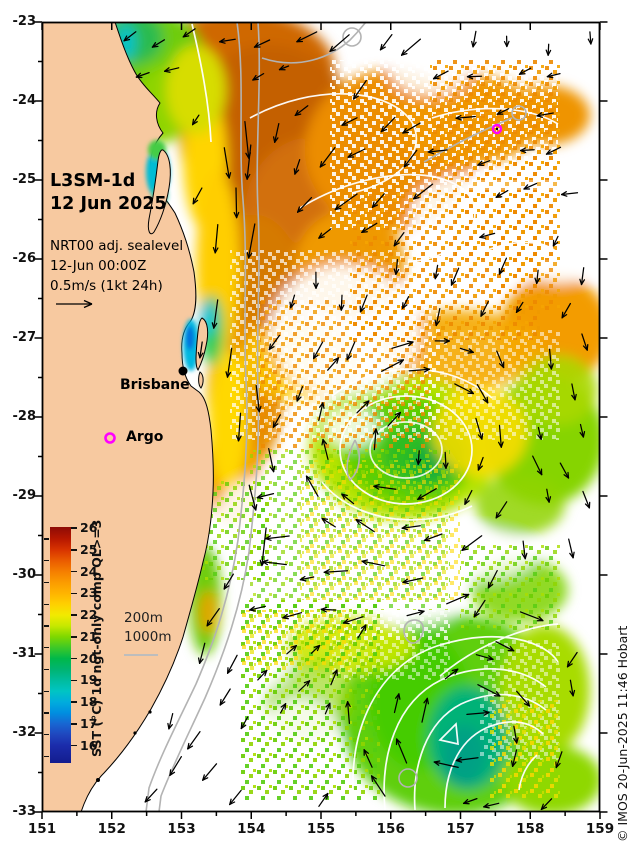 This screenshot has width=642, height=845. What do you see at coordinates (251, 829) in the screenshot?
I see `x-tick-label: 154` at bounding box center [251, 829].